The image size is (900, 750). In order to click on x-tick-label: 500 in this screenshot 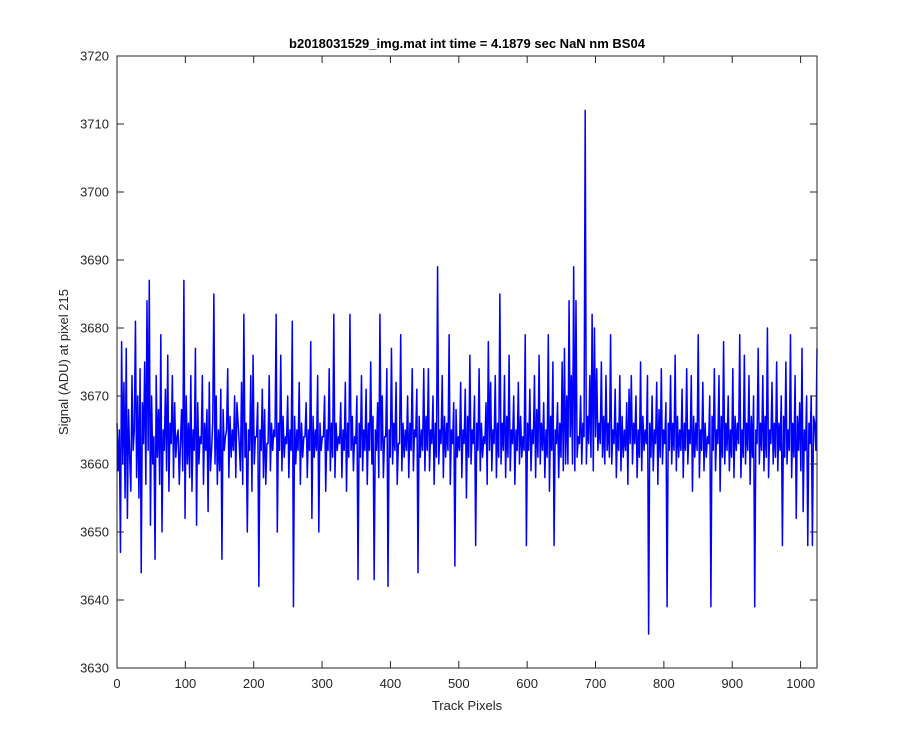, I will do `click(459, 683)`.